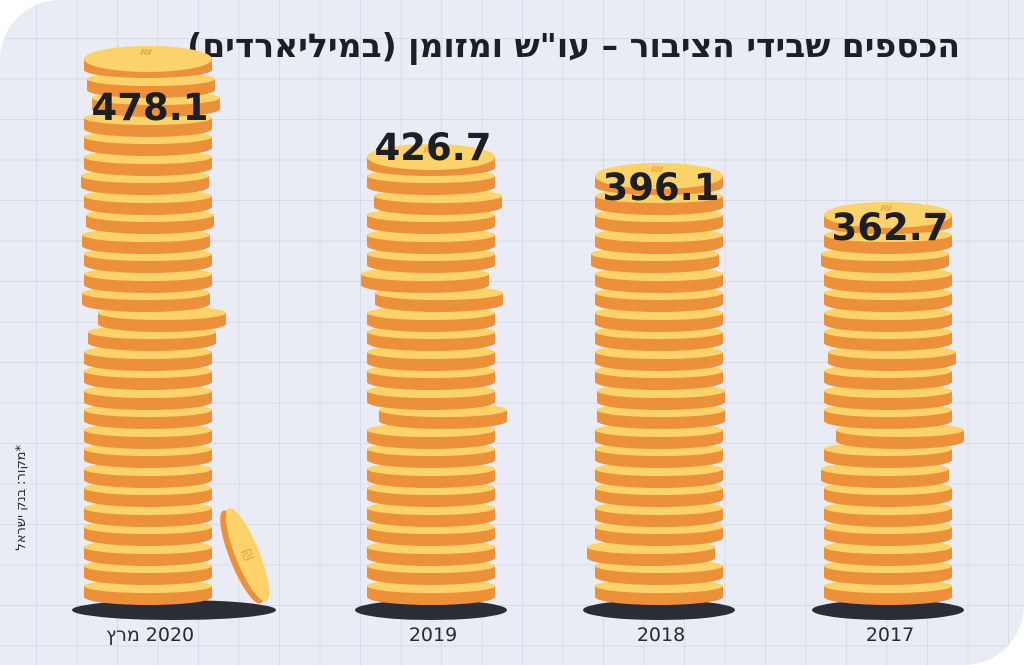  What do you see at coordinates (241, 555) in the screenshot?
I see `leaning-coin-icon: ₪` at bounding box center [241, 555].